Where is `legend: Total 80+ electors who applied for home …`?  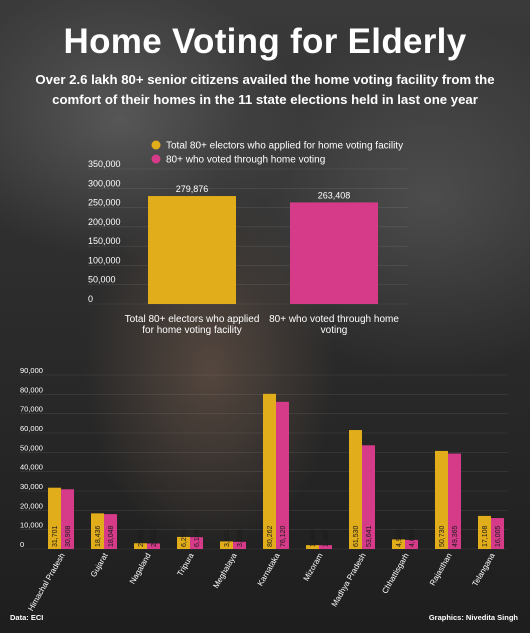
legend: Total 80+ electors who applied for home … is located at coordinates (277, 153).